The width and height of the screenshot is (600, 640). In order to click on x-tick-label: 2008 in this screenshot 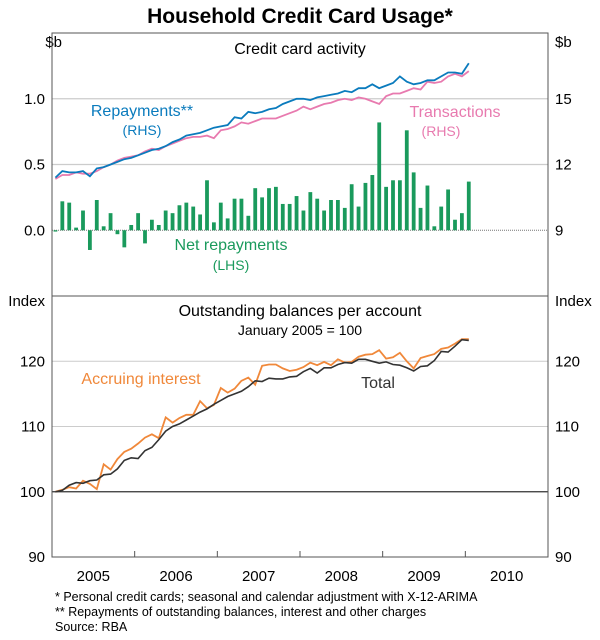, I will do `click(341, 576)`.